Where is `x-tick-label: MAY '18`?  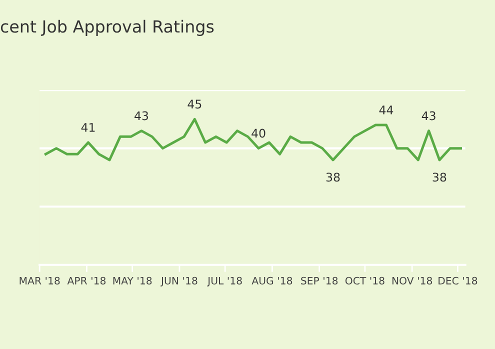 x-tick-label: MAY '18 is located at coordinates (132, 280).